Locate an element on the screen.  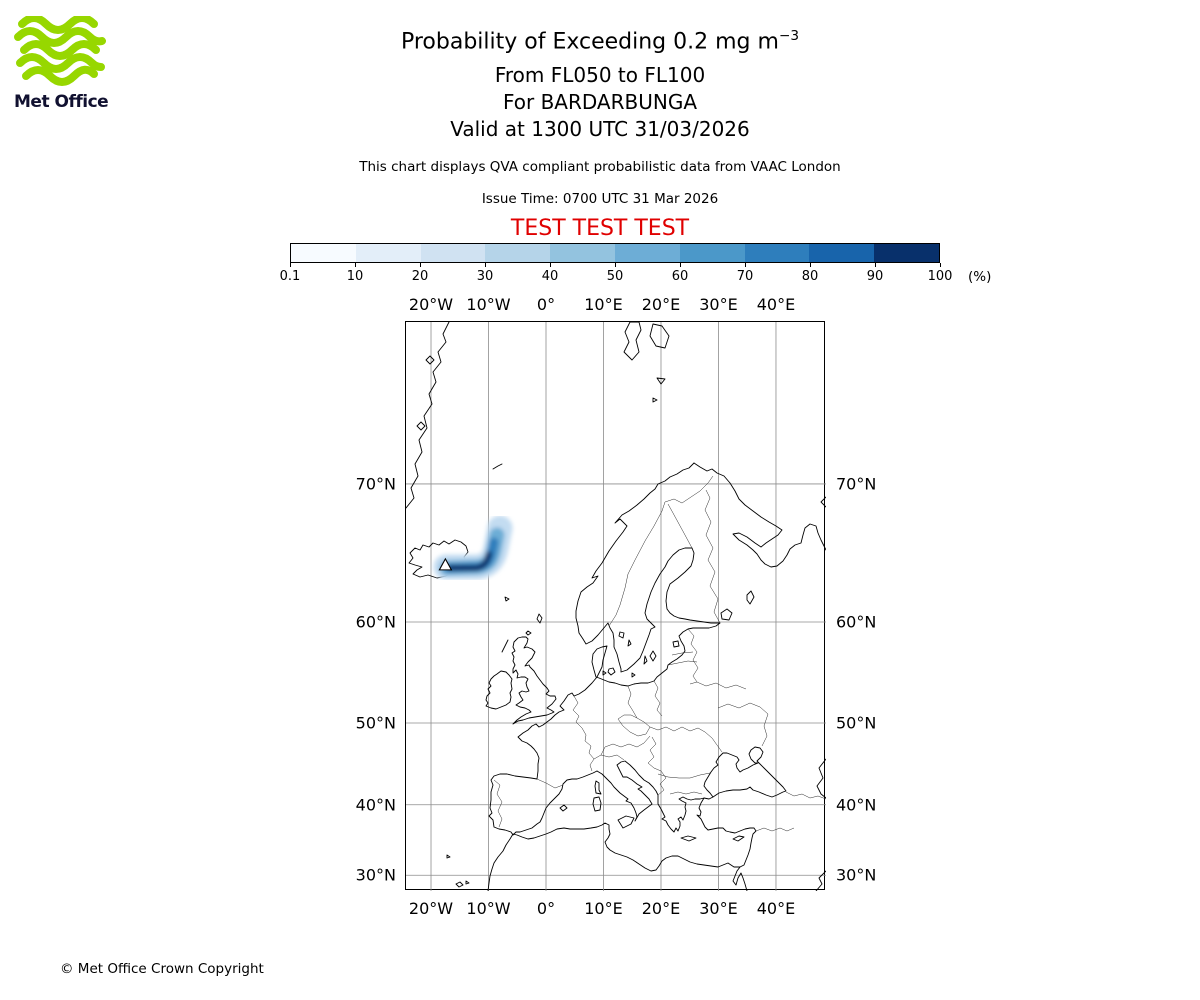
lon-label-top: 0° is located at coordinates (546, 304).